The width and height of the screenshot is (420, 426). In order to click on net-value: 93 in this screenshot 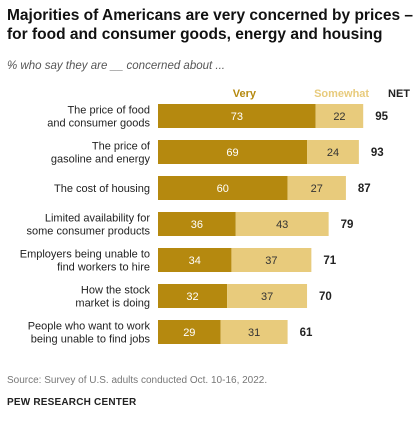, I will do `click(377, 153)`.